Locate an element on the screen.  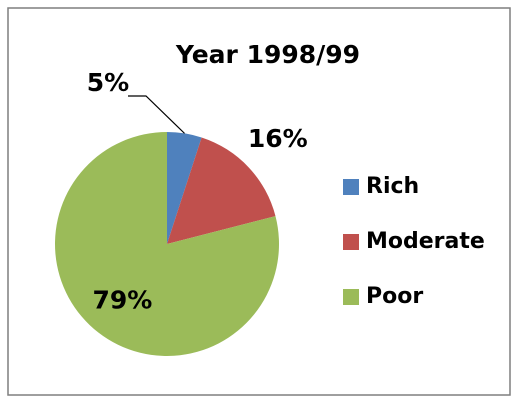
legend-label: Poor is located at coordinates (394, 296).